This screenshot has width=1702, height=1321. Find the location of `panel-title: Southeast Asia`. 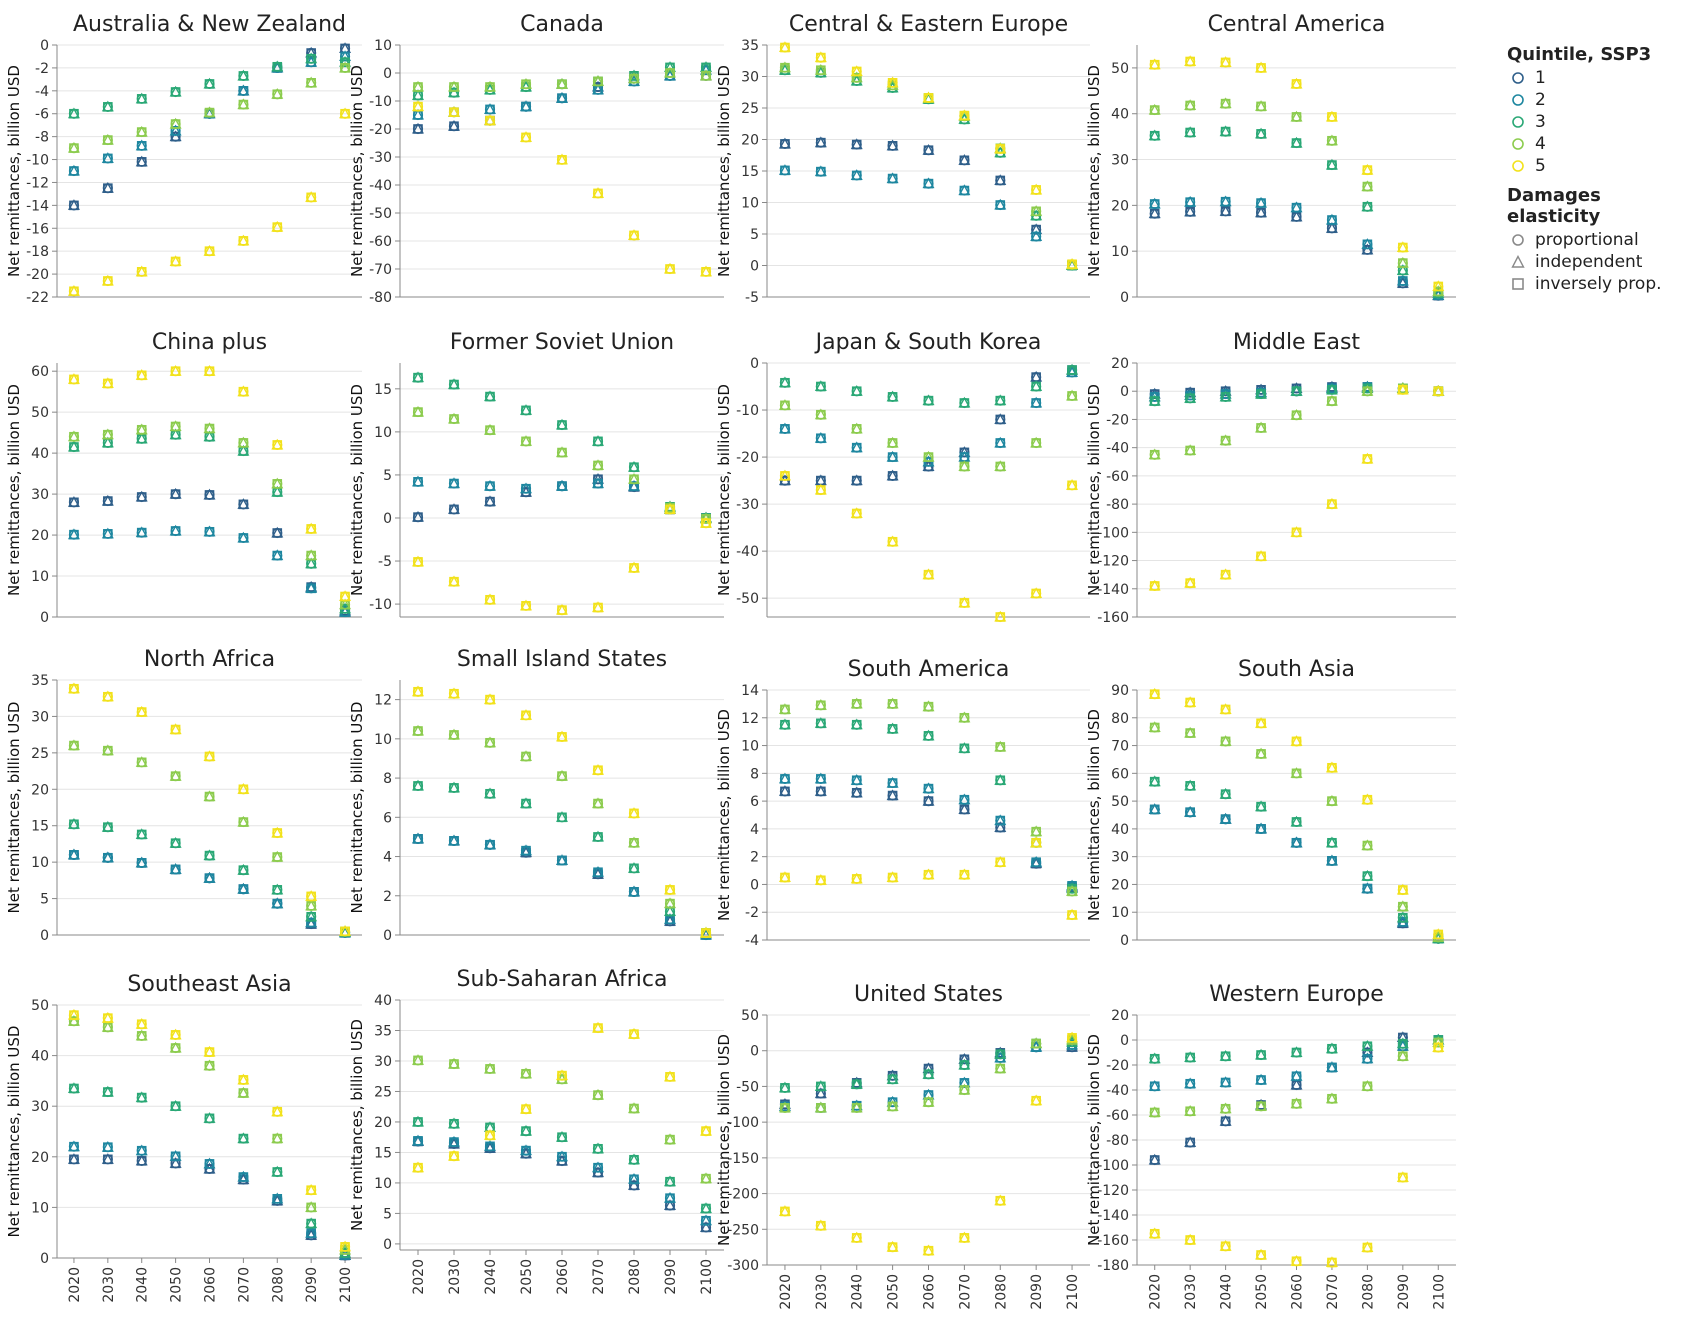

panel-title: Southeast Asia is located at coordinates (209, 984).